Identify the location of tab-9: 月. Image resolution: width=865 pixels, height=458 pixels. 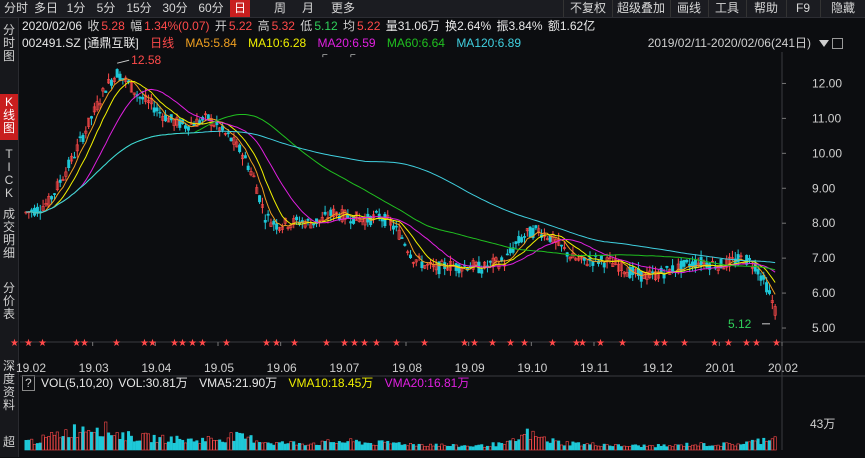
(307, 8).